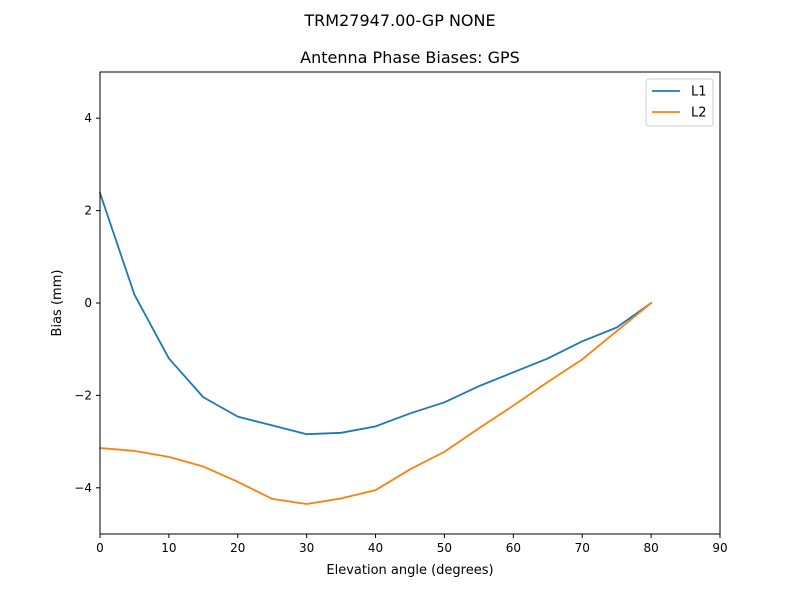 Image resolution: width=800 pixels, height=600 pixels. What do you see at coordinates (582, 548) in the screenshot?
I see `x-tick-label: 70` at bounding box center [582, 548].